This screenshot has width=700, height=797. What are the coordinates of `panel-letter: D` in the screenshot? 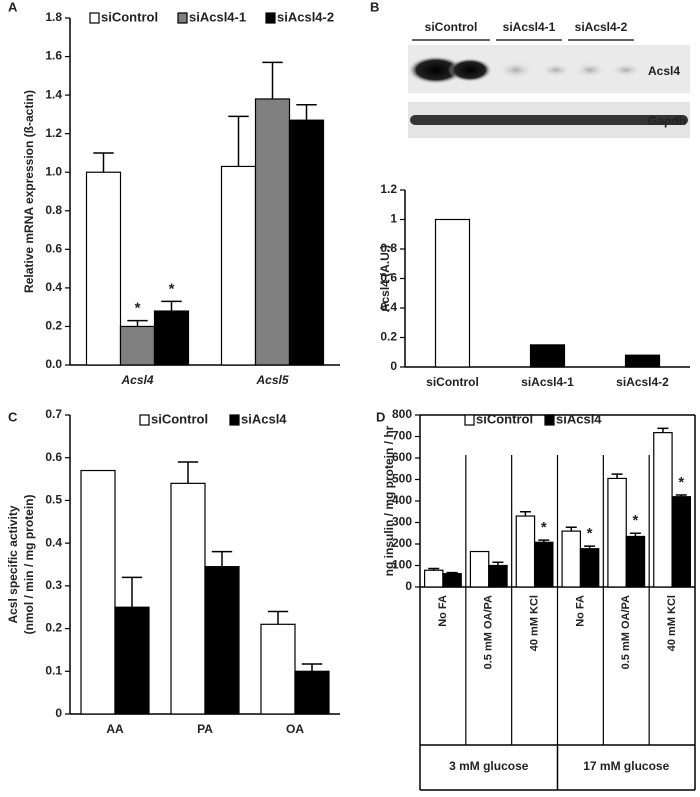 It's located at (380, 416).